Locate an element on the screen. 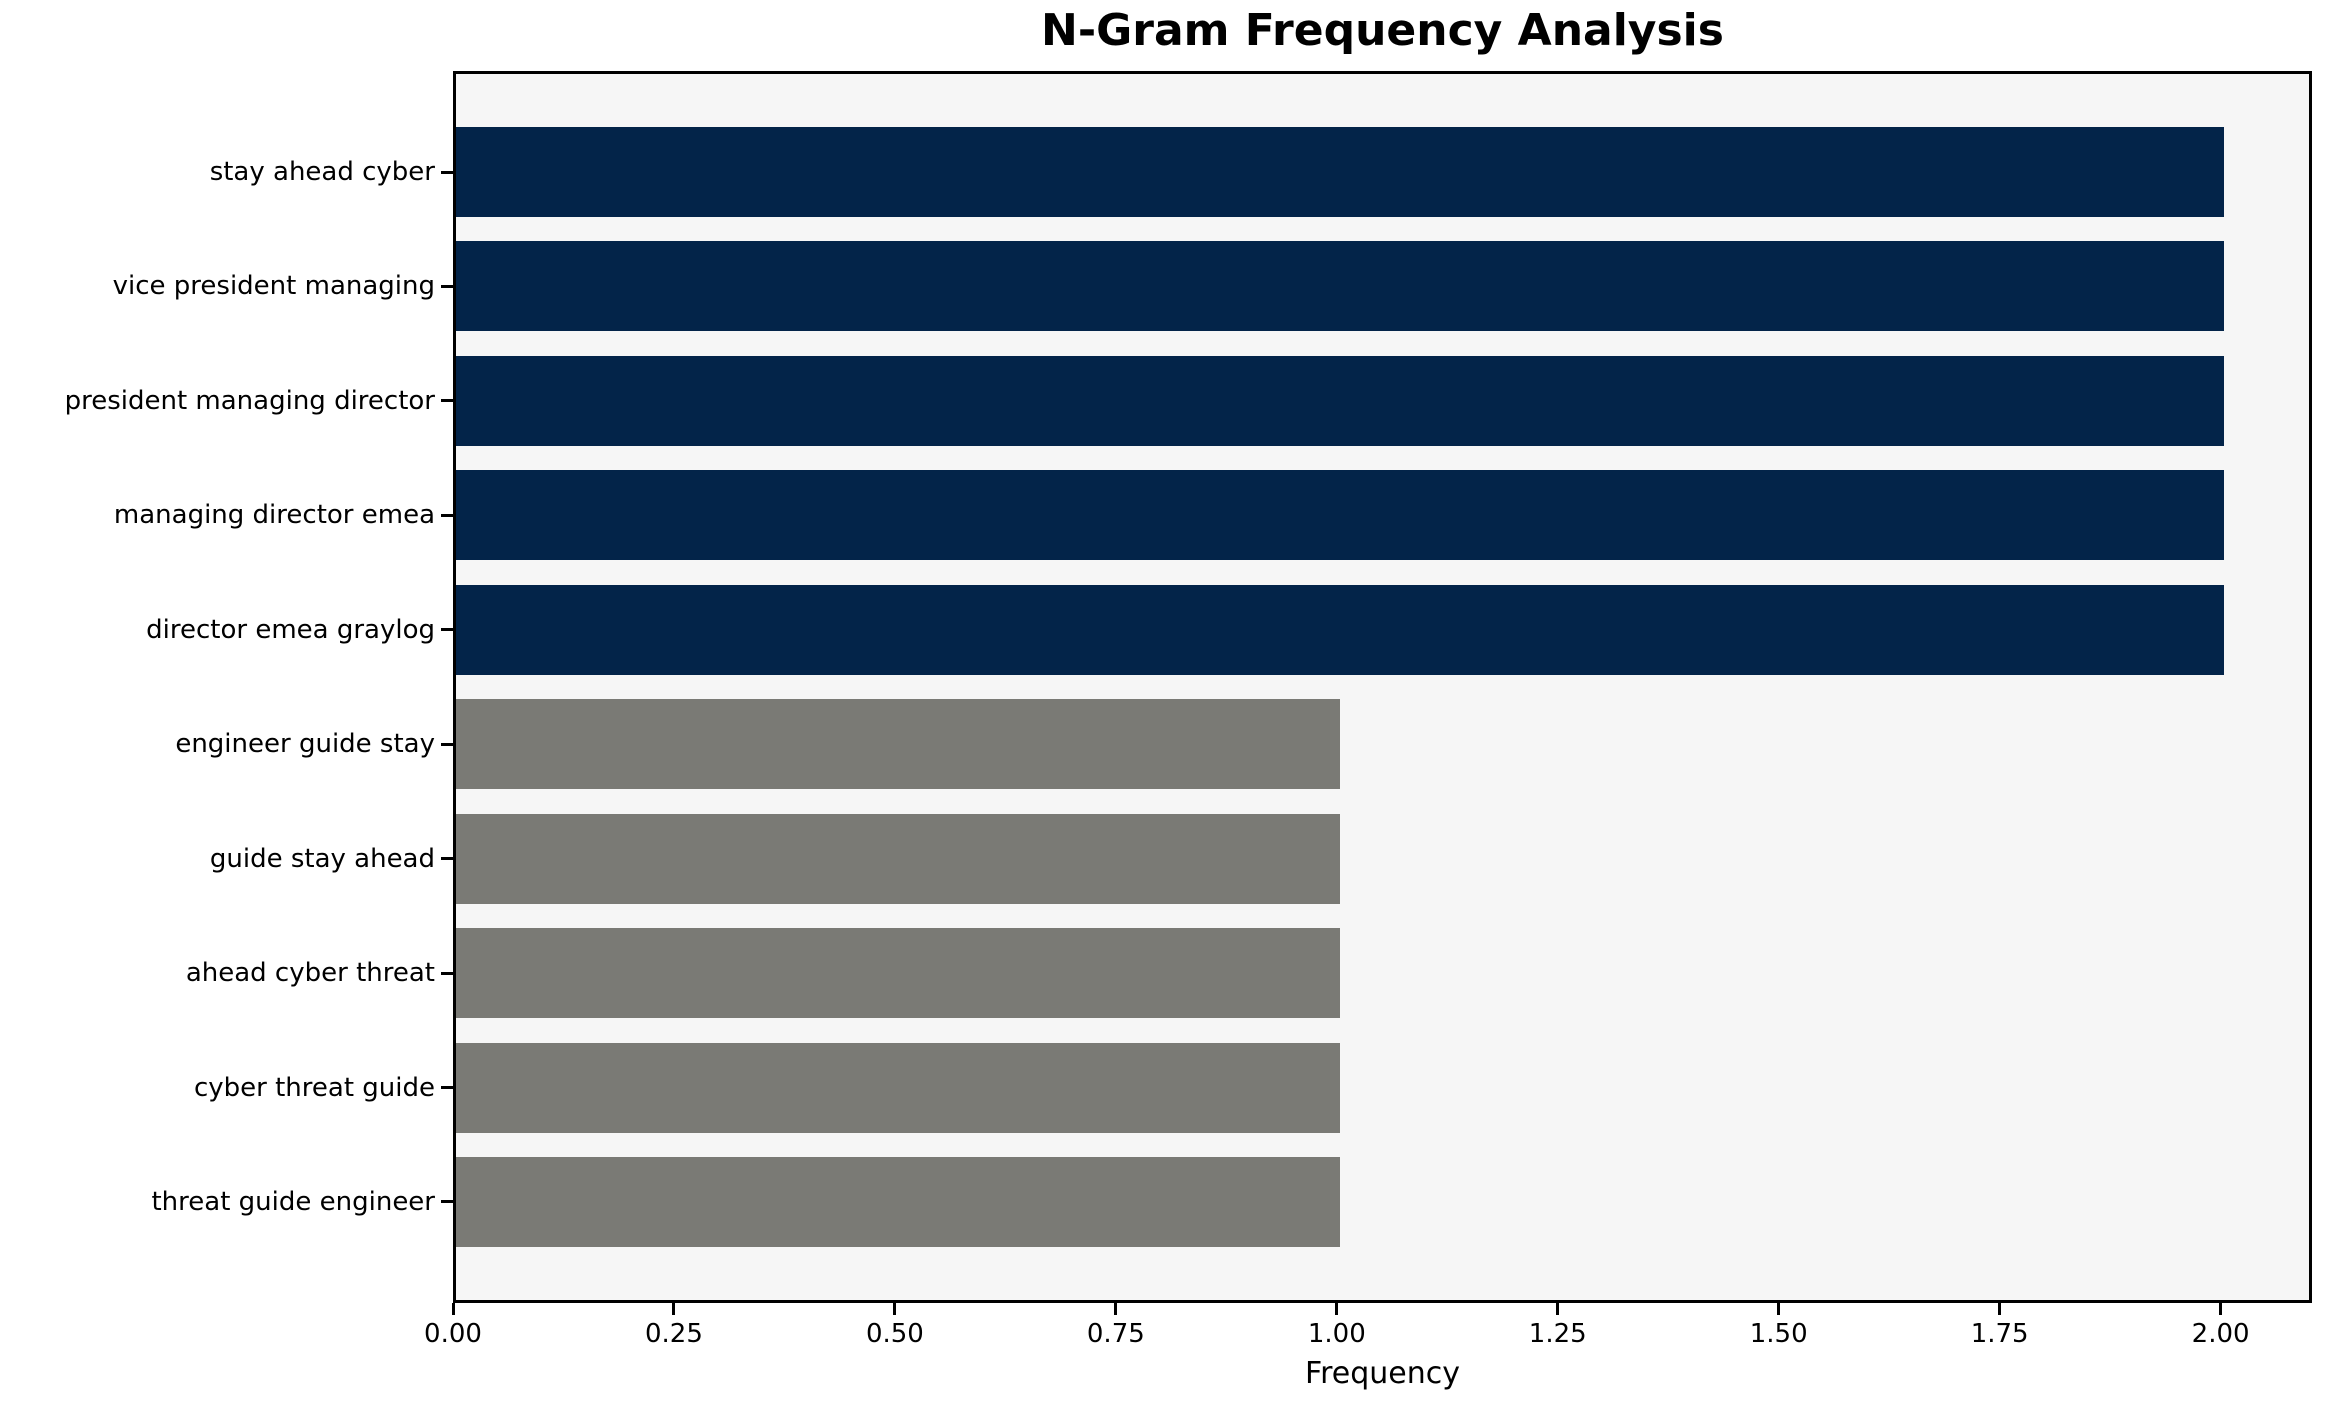 Image resolution: width=2332 pixels, height=1414 pixels. y-axis-label: stay ahead cyber is located at coordinates (322, 172).